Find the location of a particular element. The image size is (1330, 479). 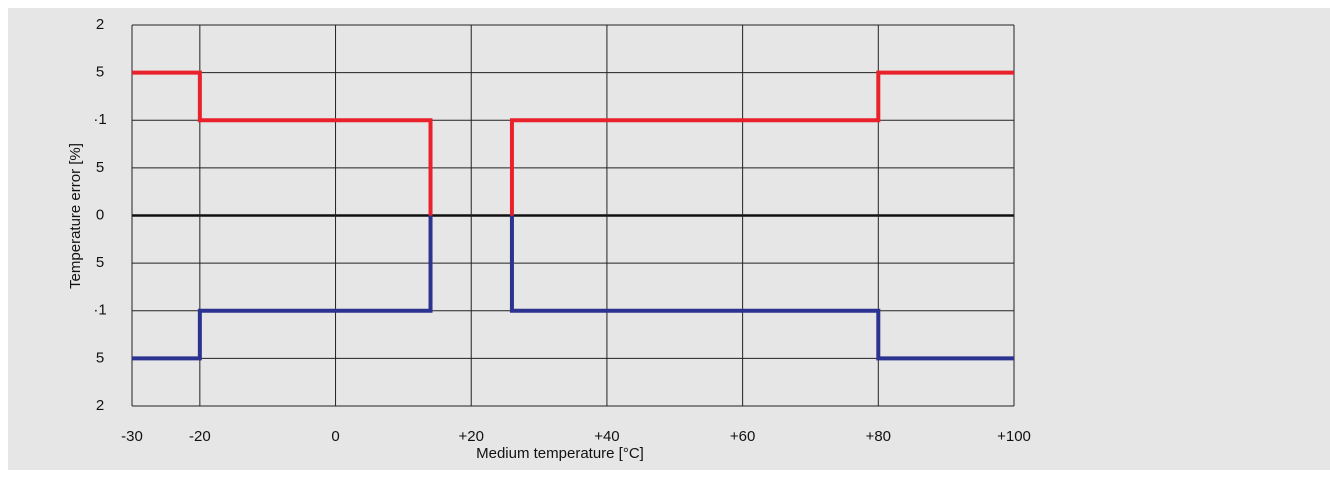

x-axis-label: Medium temperature [°C] is located at coordinates (560, 453).